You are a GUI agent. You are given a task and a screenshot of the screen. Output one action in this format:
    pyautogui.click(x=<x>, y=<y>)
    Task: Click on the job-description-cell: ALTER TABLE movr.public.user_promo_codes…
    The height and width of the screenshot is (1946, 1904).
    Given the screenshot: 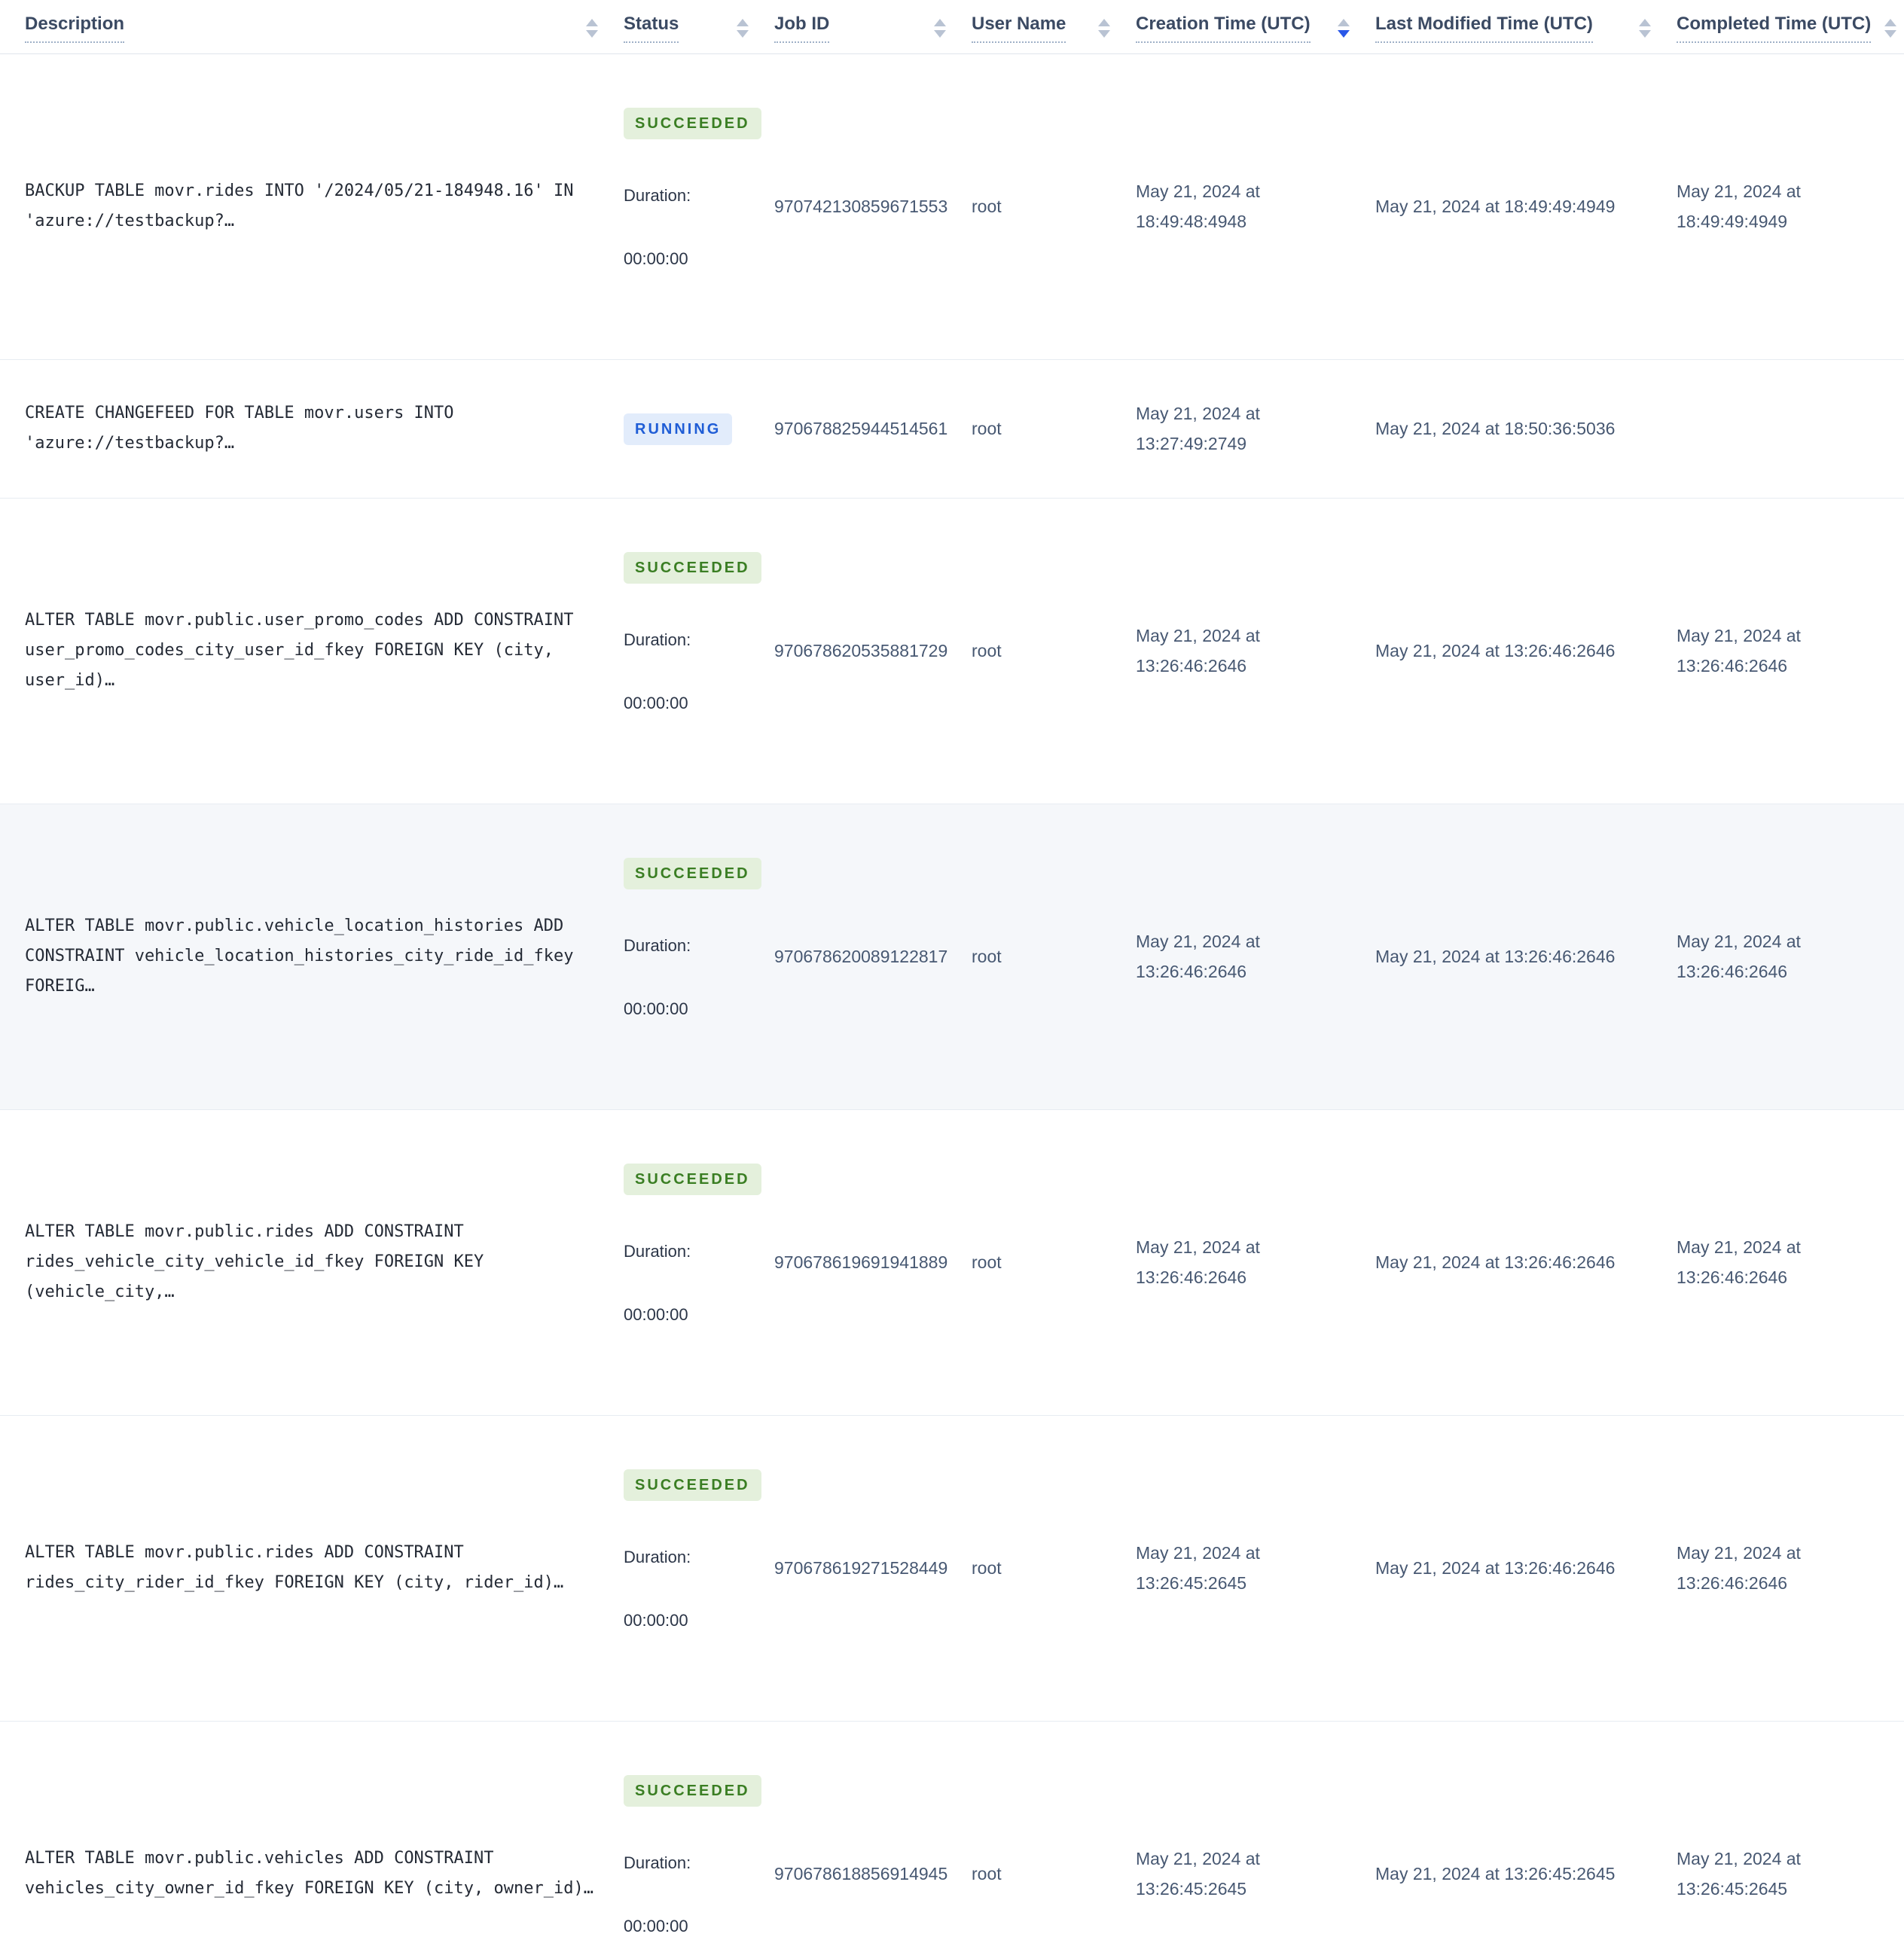 What is the action you would take?
    pyautogui.click(x=299, y=651)
    